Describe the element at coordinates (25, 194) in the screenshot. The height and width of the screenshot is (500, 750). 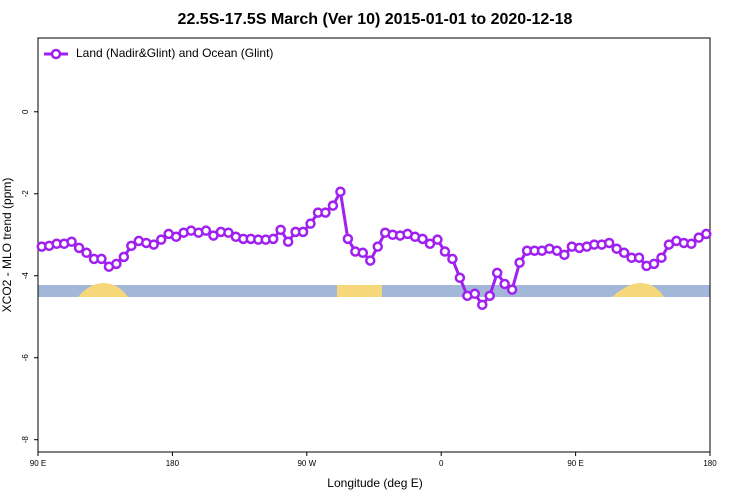
I see `y-tick-label: -2` at that location.